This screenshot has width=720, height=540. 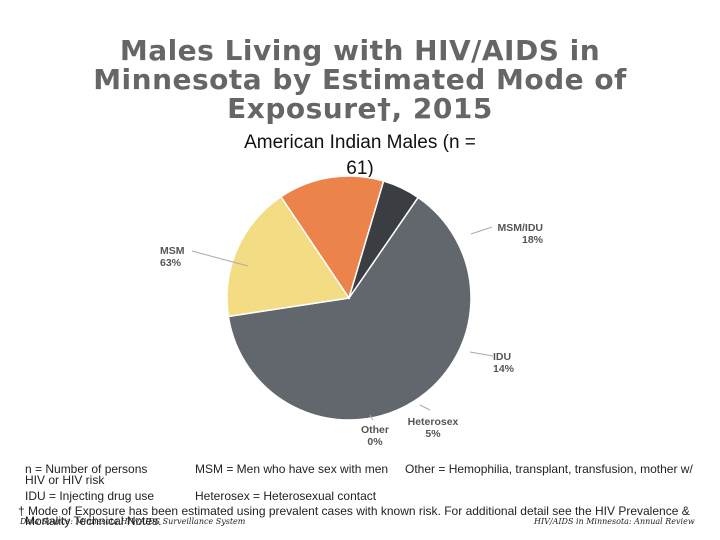 I want to click on subtitle-line-2: 61), so click(x=360, y=168).